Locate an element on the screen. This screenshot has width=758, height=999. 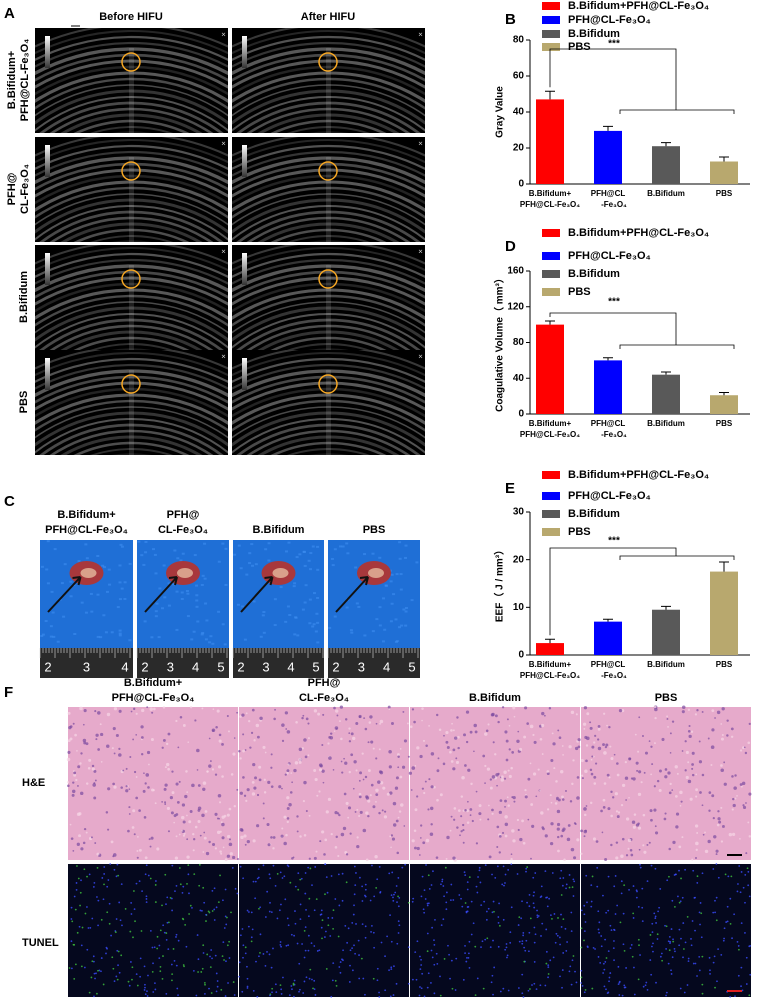
row-label: CL-Fe₃O₄ is located at coordinates (25, 189).